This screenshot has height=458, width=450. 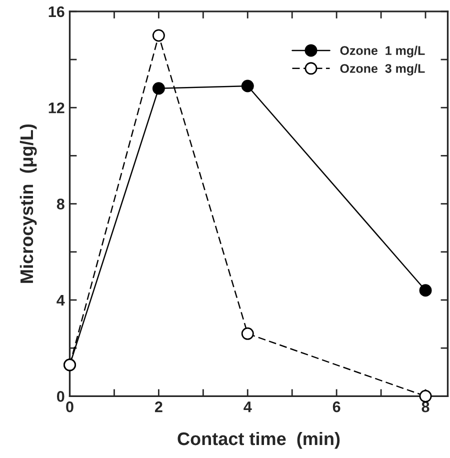 What do you see at coordinates (158, 406) in the screenshot?
I see `x-tick-label: 2` at bounding box center [158, 406].